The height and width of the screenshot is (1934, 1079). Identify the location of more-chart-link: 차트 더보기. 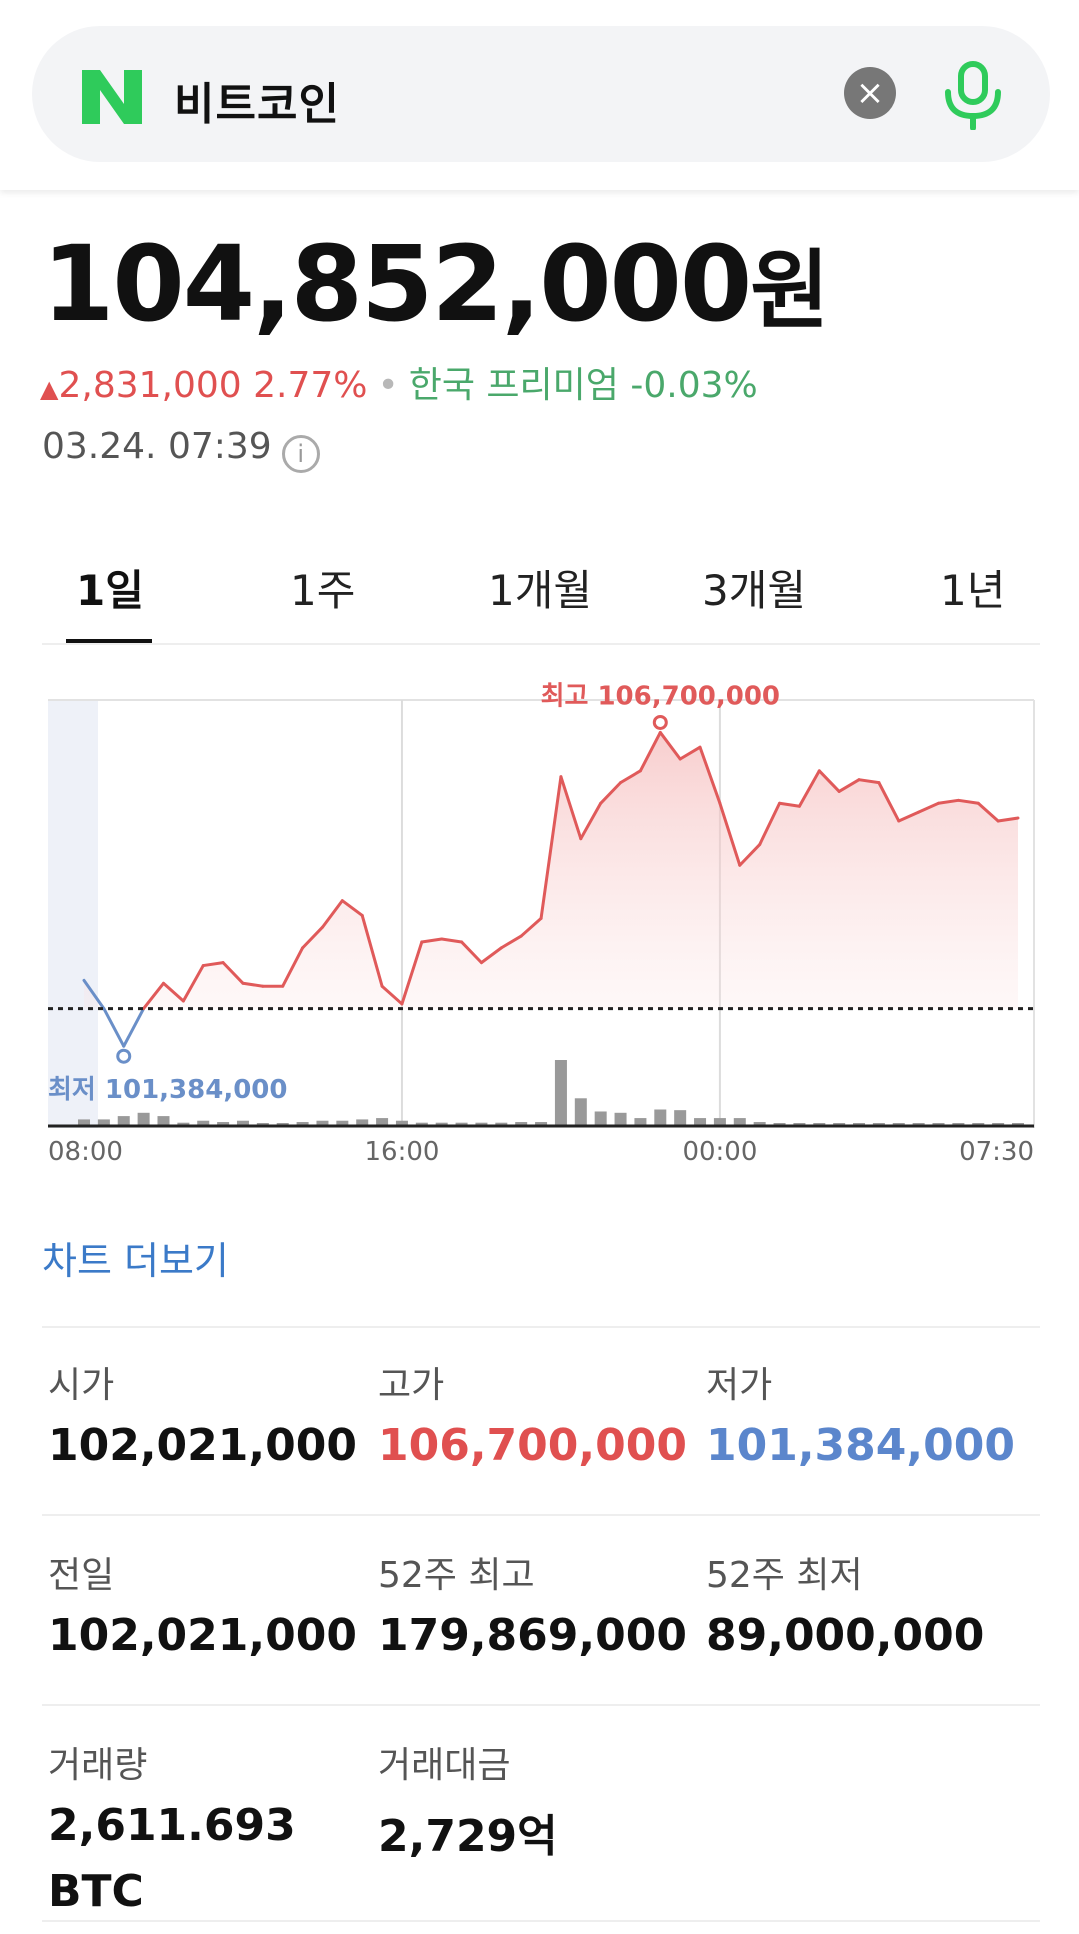
(135, 1261).